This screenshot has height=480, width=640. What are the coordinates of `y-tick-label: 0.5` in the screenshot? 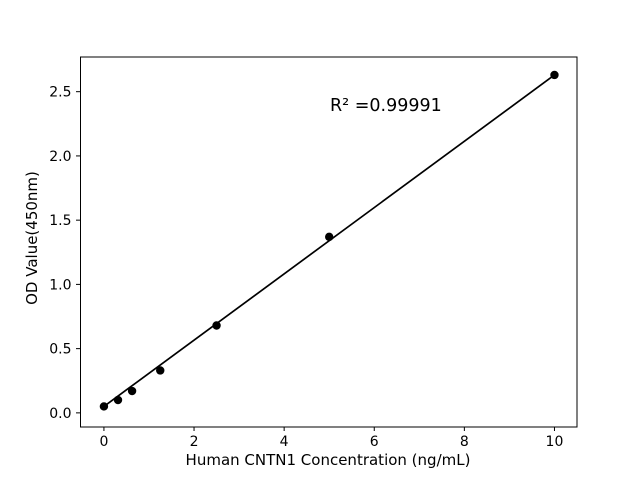 It's located at (60, 350).